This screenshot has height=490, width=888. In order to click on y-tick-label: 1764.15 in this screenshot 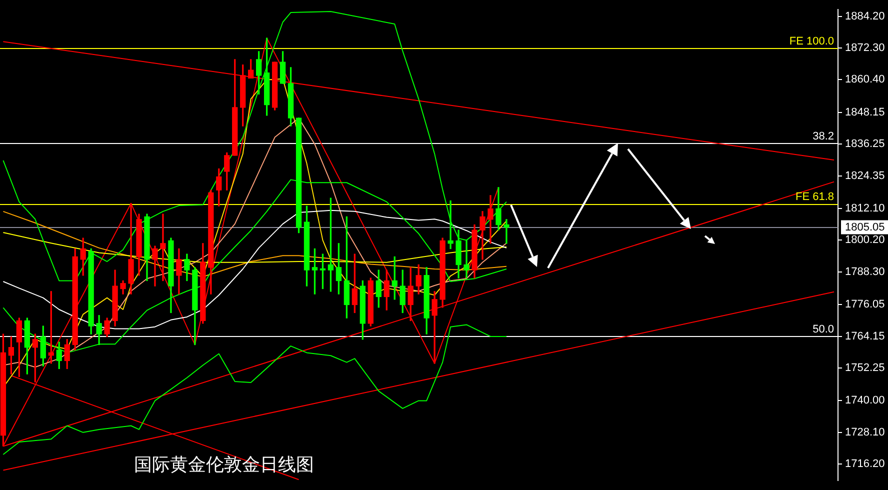, I will do `click(865, 336)`.